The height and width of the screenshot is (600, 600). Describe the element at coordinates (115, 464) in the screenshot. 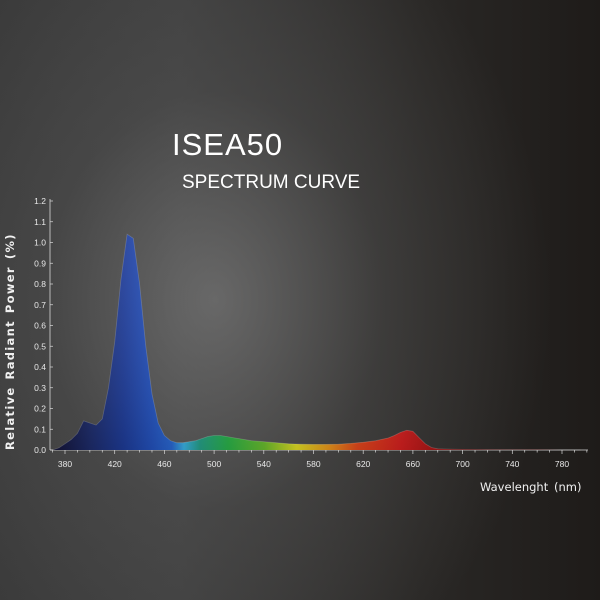

I see `x-tick-label: 420` at that location.